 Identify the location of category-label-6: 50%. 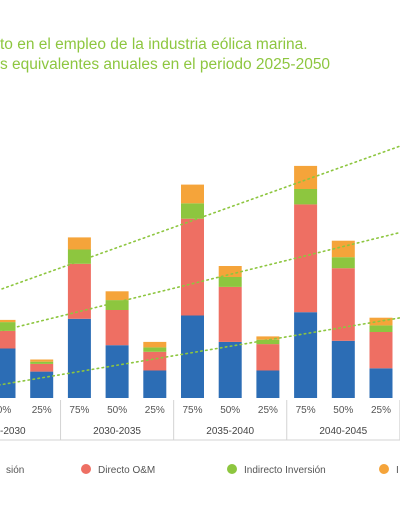
(230, 410).